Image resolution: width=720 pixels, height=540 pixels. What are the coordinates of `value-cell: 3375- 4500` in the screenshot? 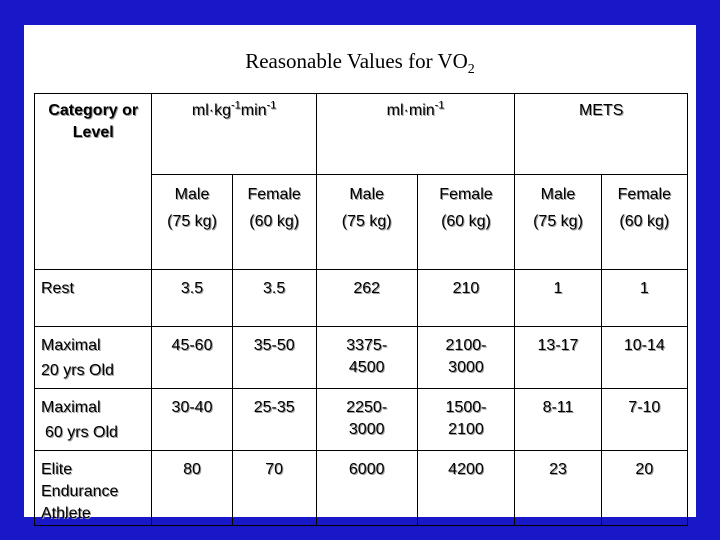 It's located at (366, 357).